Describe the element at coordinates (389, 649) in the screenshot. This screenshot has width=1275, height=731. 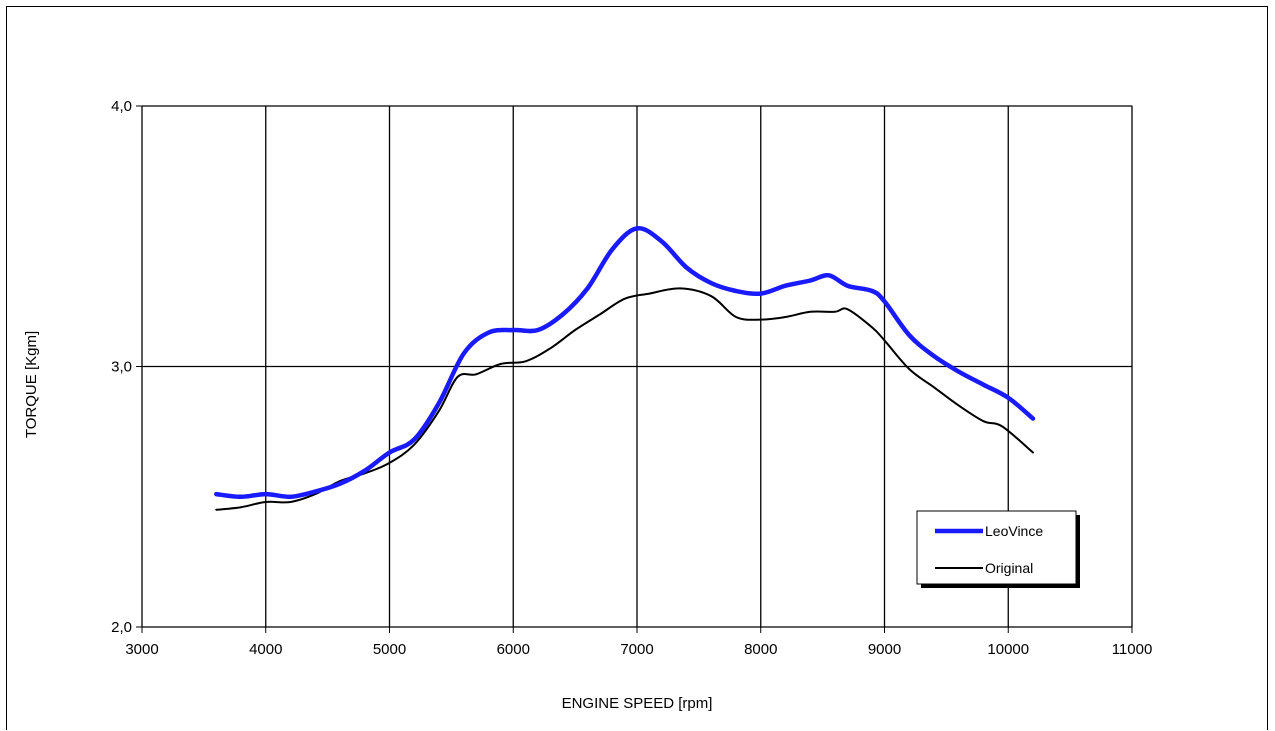
I see `x-tick-label: 5000` at that location.